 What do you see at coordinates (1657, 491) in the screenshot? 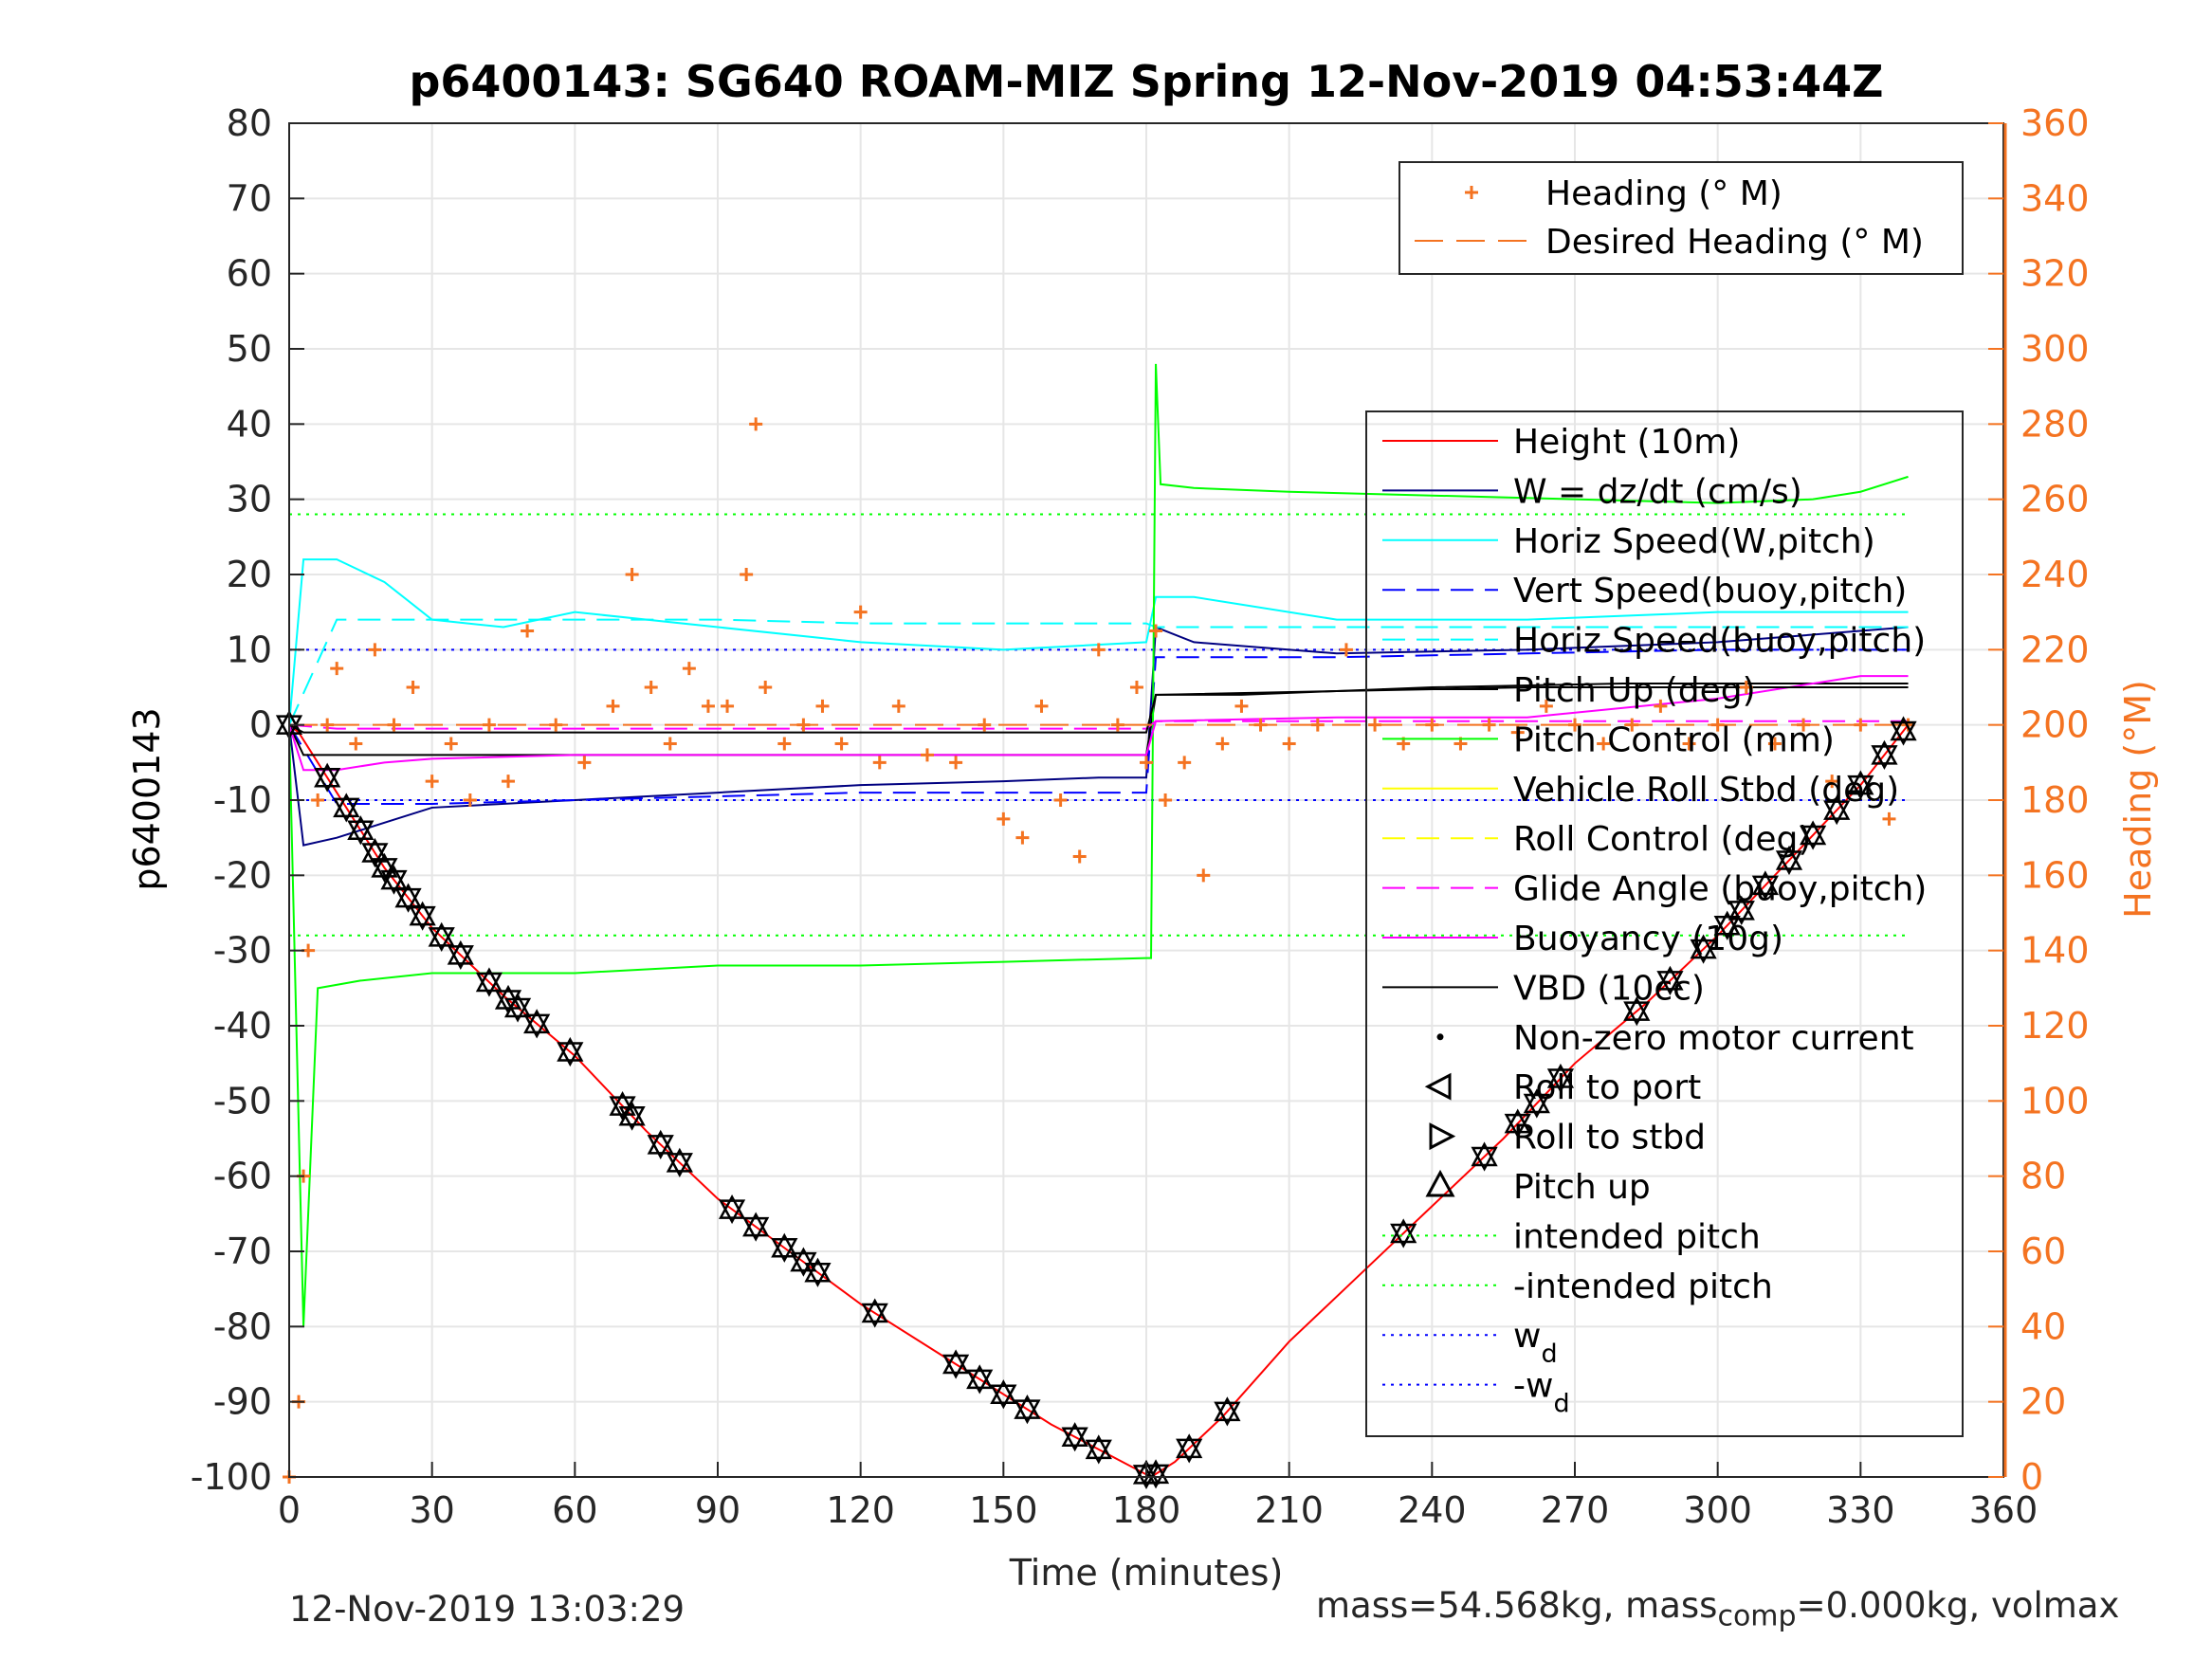
I see `legend-label: W = dz/dt (cm/s)` at bounding box center [1657, 491].